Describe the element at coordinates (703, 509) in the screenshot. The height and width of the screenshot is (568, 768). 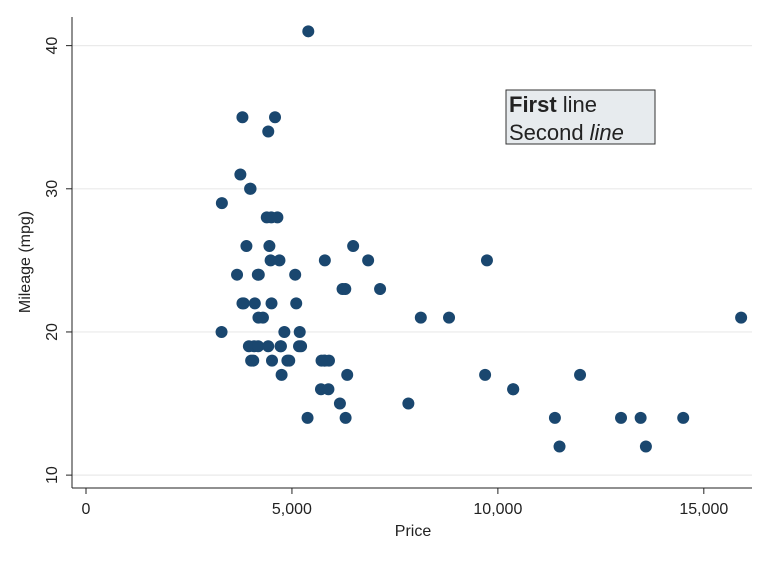
I see `x-tick-label: 15,000` at that location.